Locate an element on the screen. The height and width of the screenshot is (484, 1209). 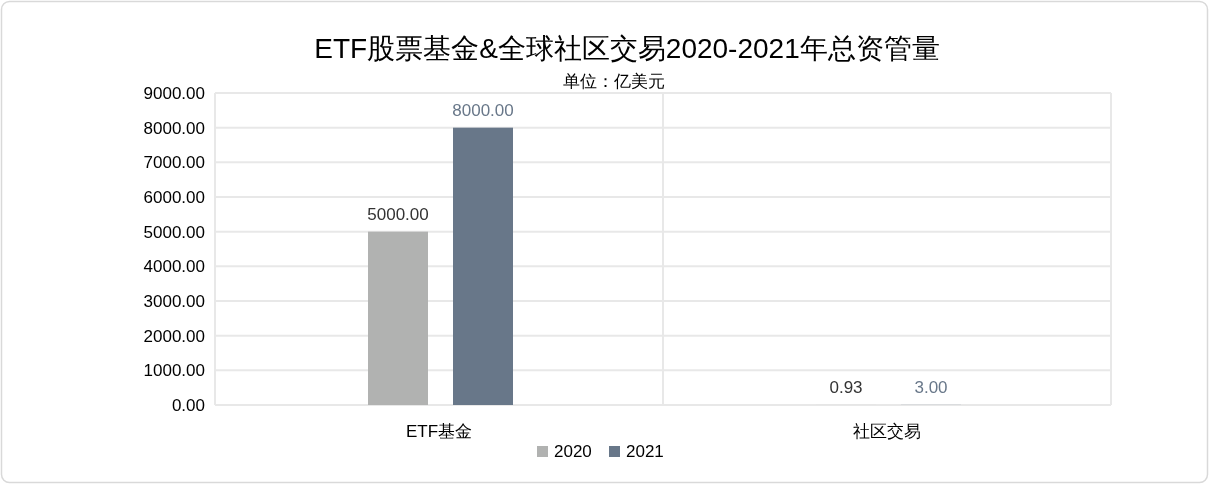
legend-label: 2020 is located at coordinates (573, 451).